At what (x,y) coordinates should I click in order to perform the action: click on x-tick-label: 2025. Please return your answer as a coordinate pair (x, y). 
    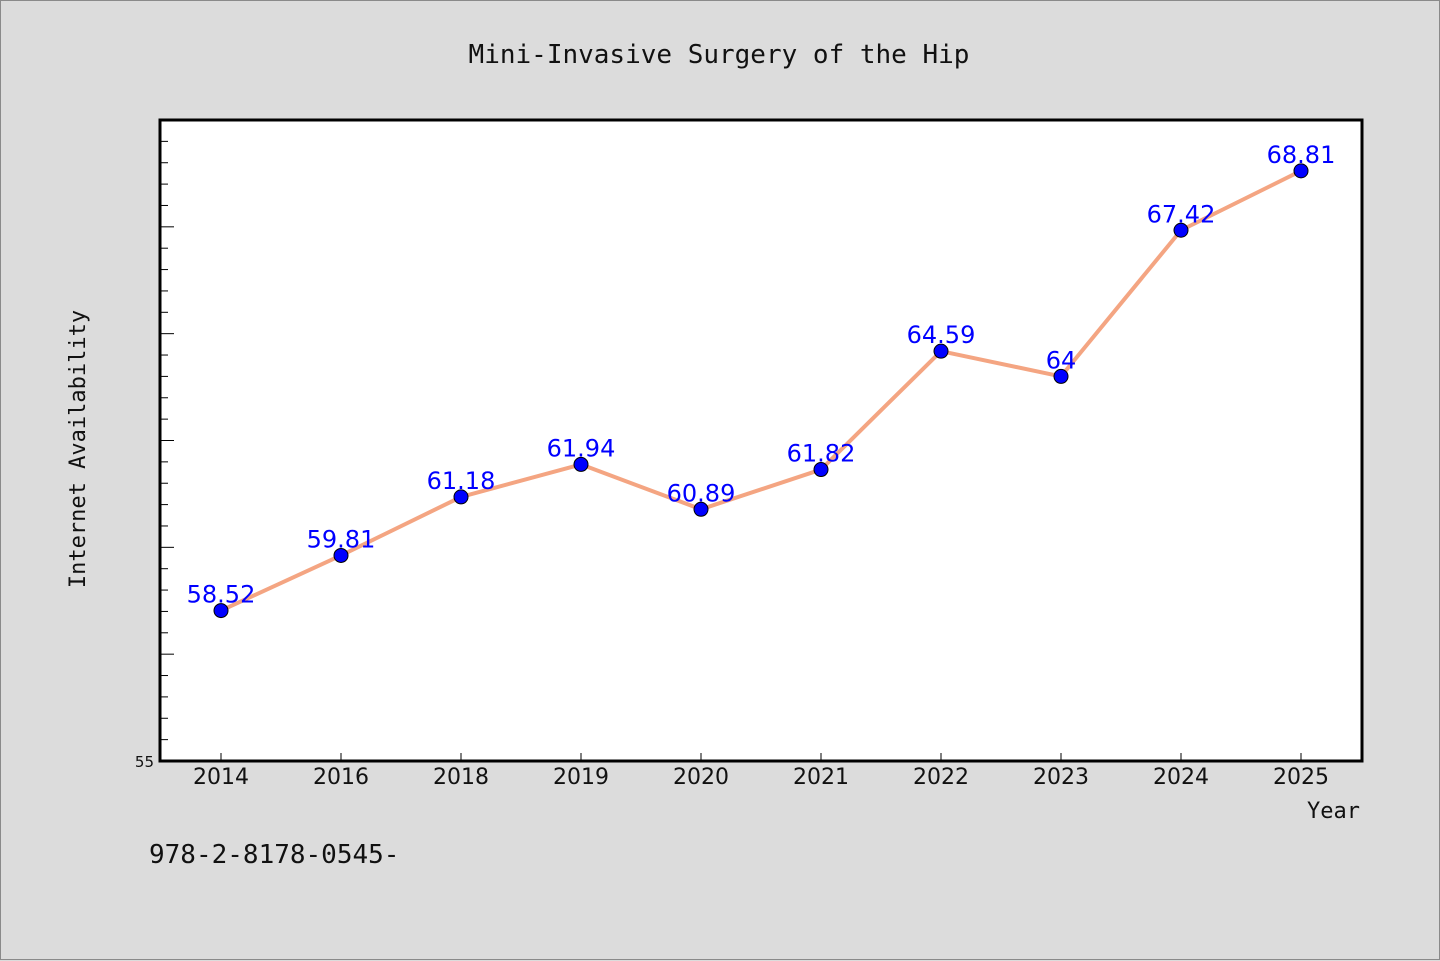
    Looking at the image, I should click on (1301, 777).